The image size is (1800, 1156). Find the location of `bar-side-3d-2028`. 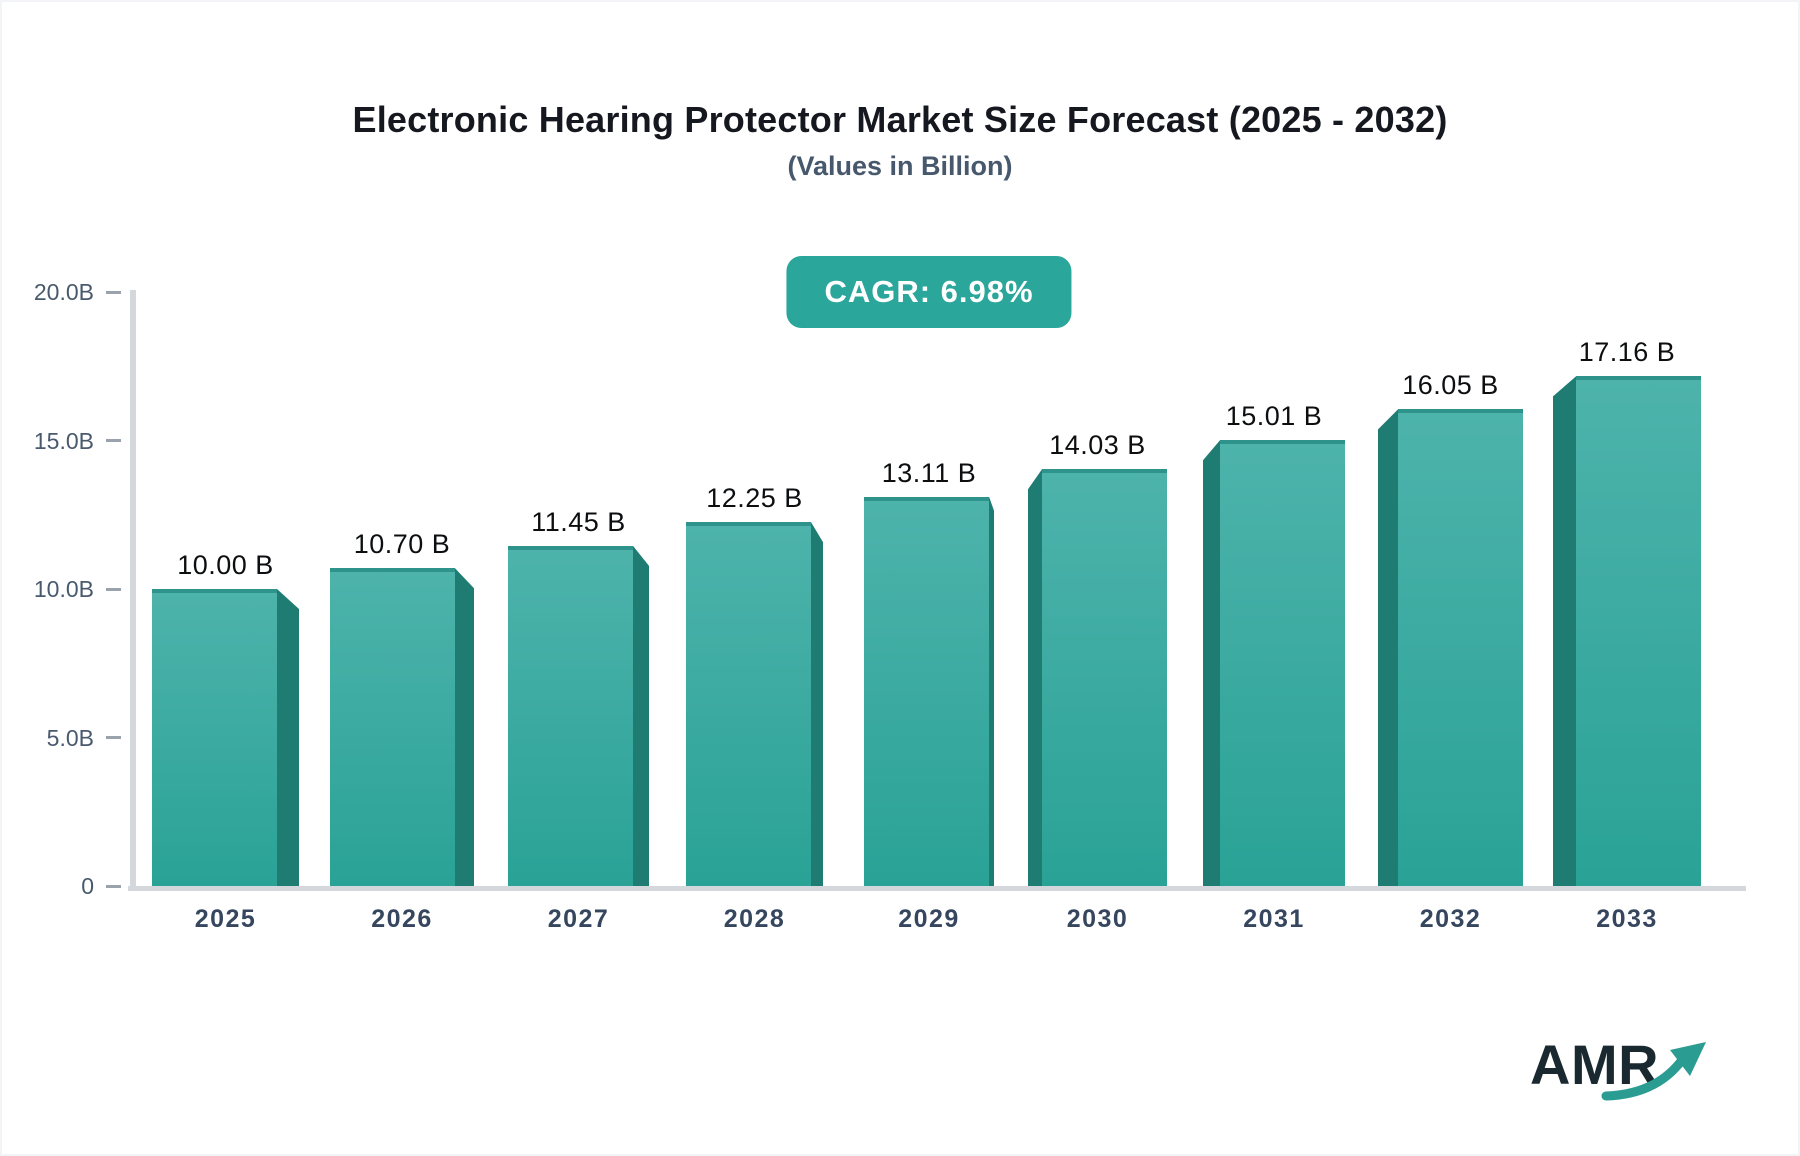

bar-side-3d-2028 is located at coordinates (817, 704).